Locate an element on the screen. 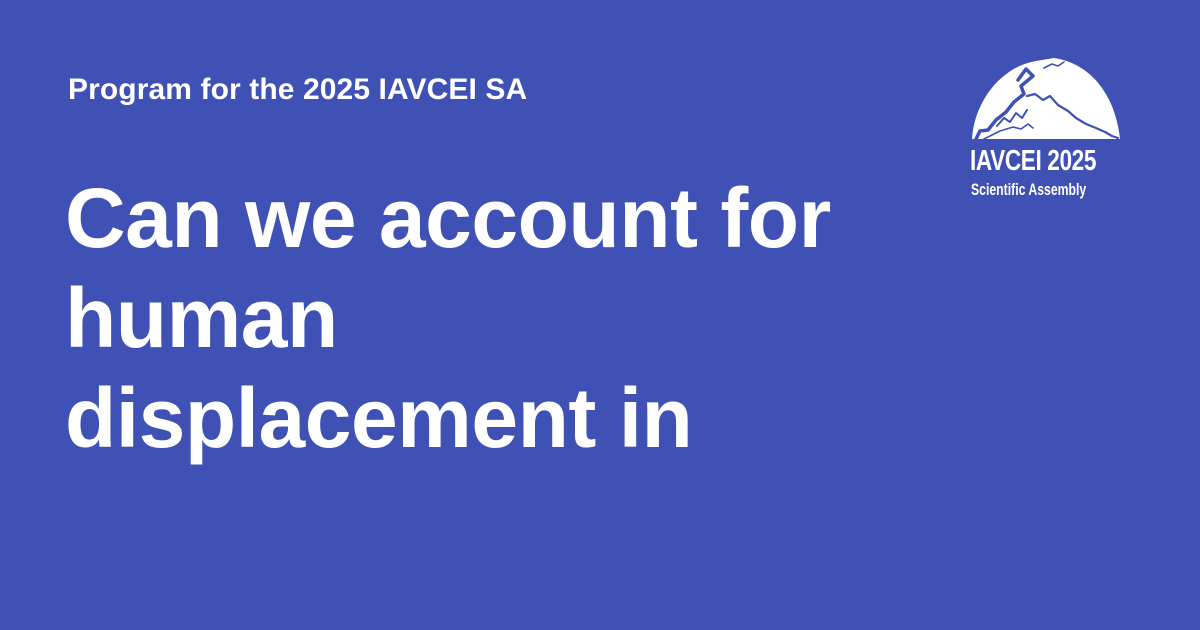 Image resolution: width=1200 pixels, height=630 pixels. abstract-title-line-3: displacement in is located at coordinates (379, 418).